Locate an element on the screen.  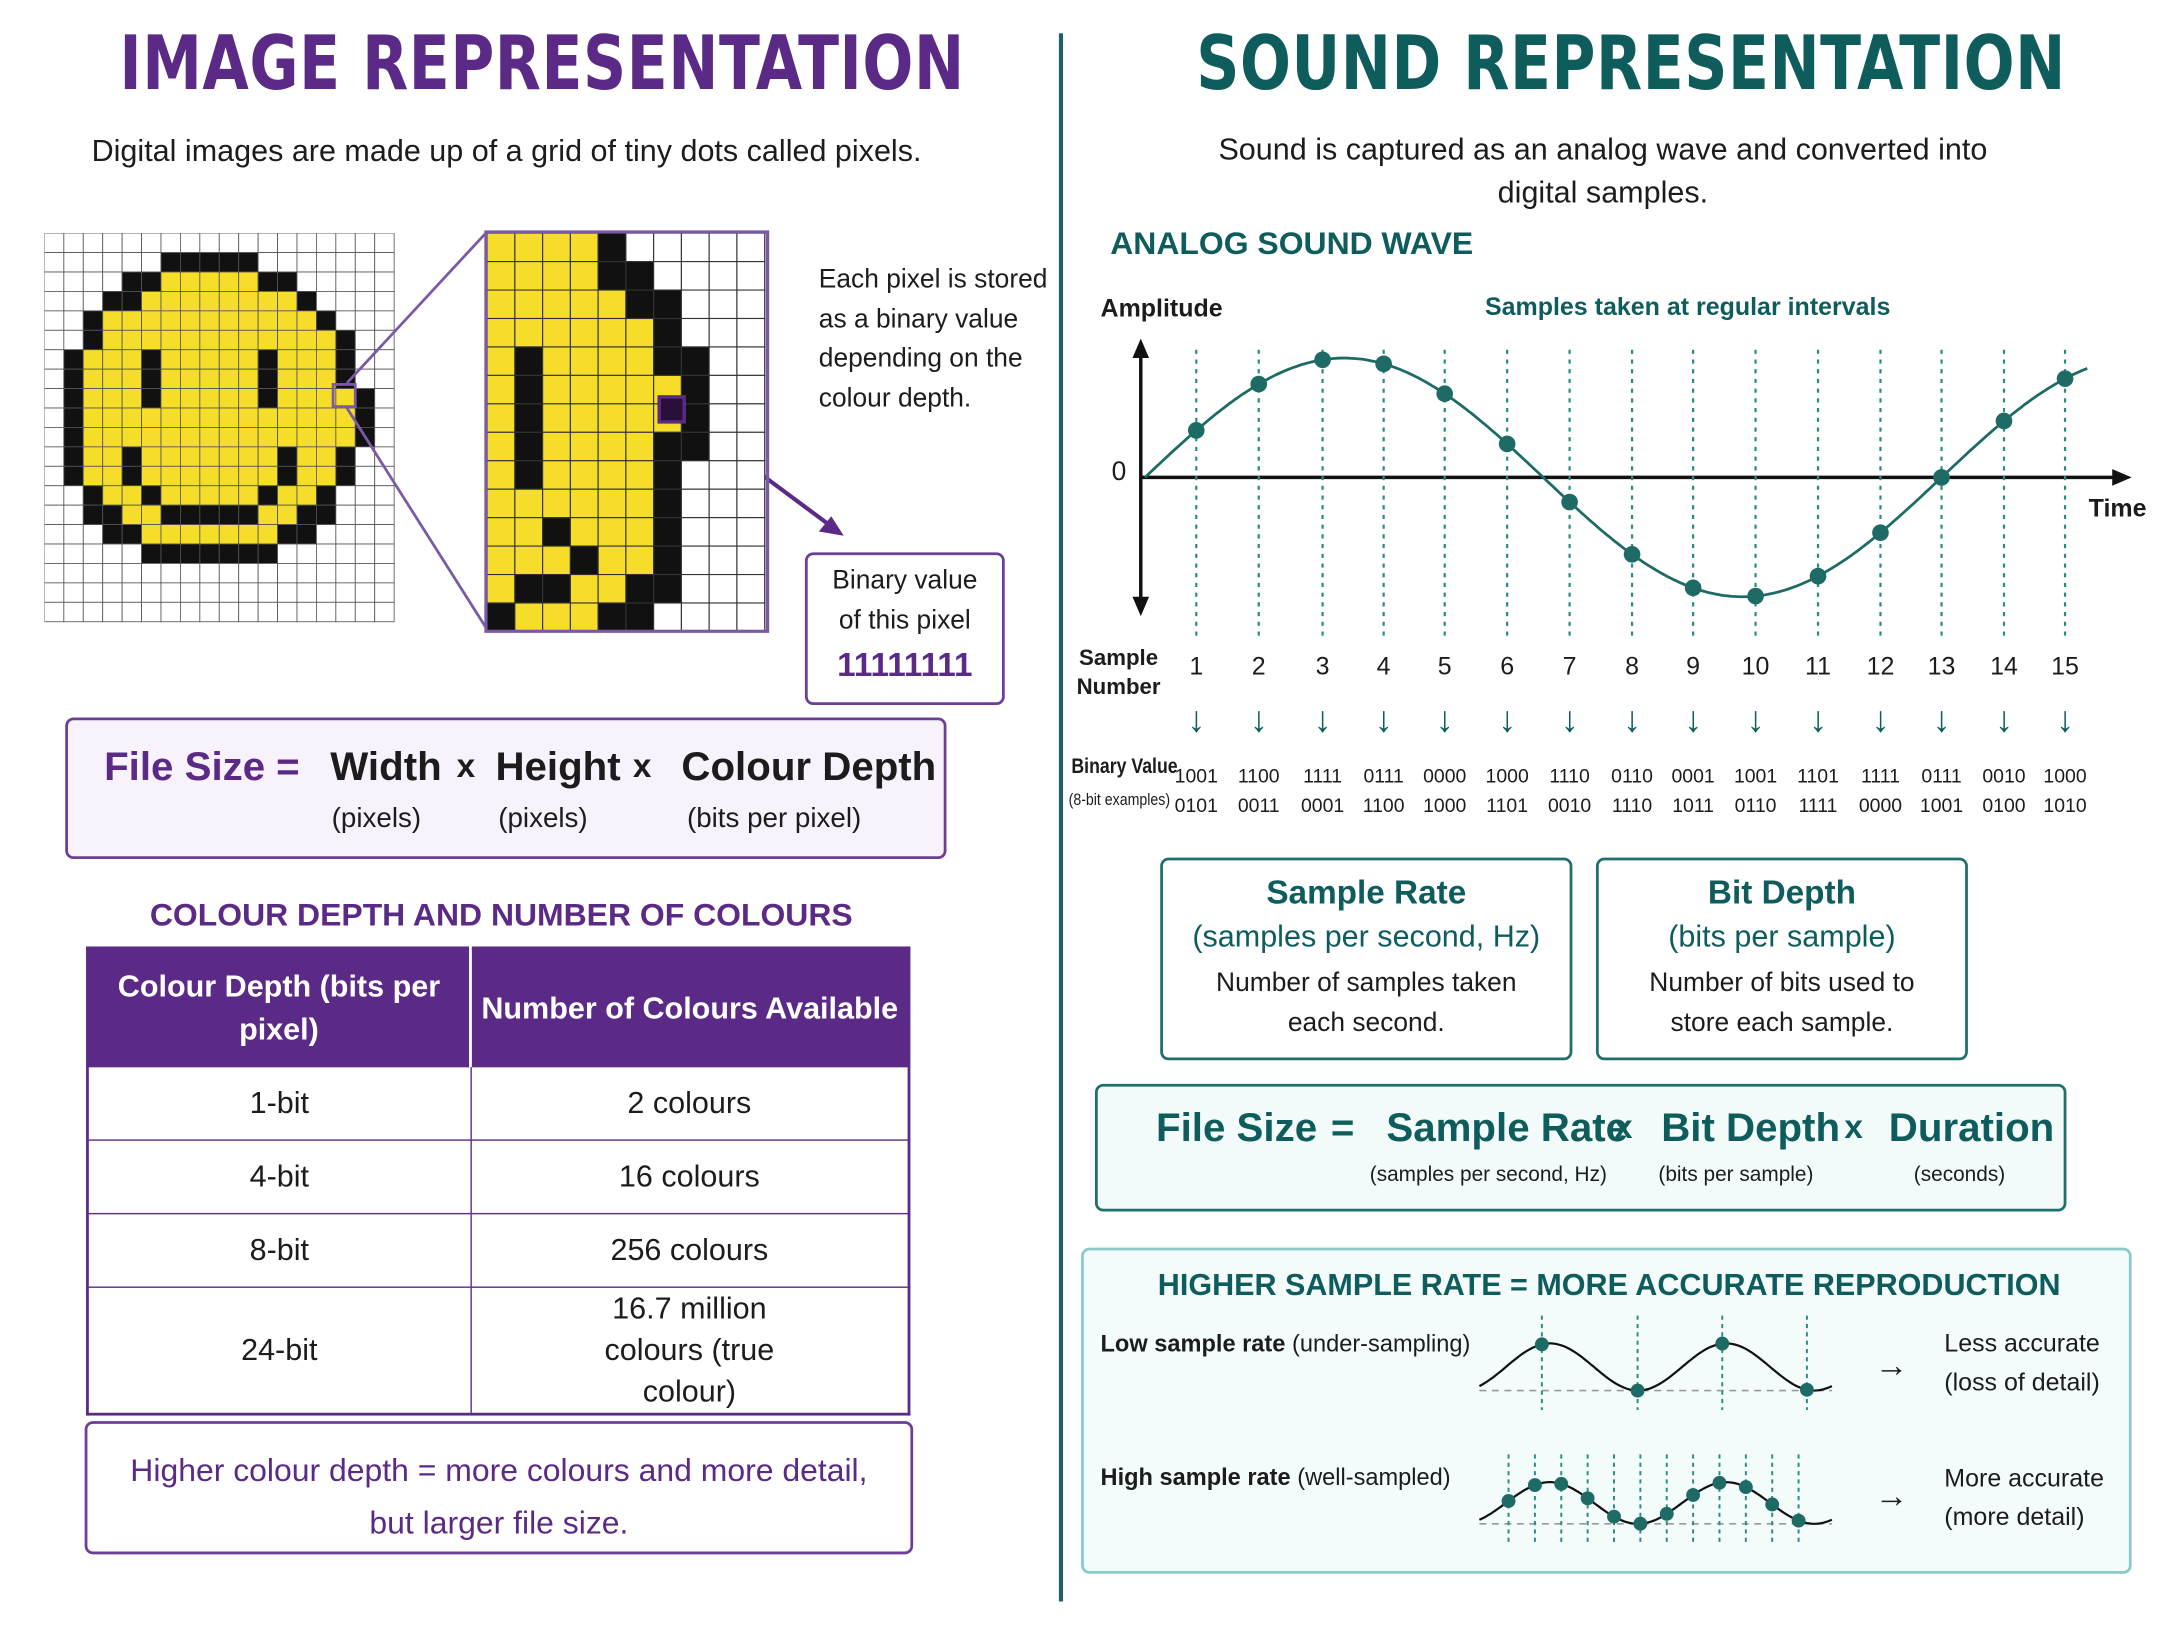
table-cell: 2 colours is located at coordinates (689, 1103).